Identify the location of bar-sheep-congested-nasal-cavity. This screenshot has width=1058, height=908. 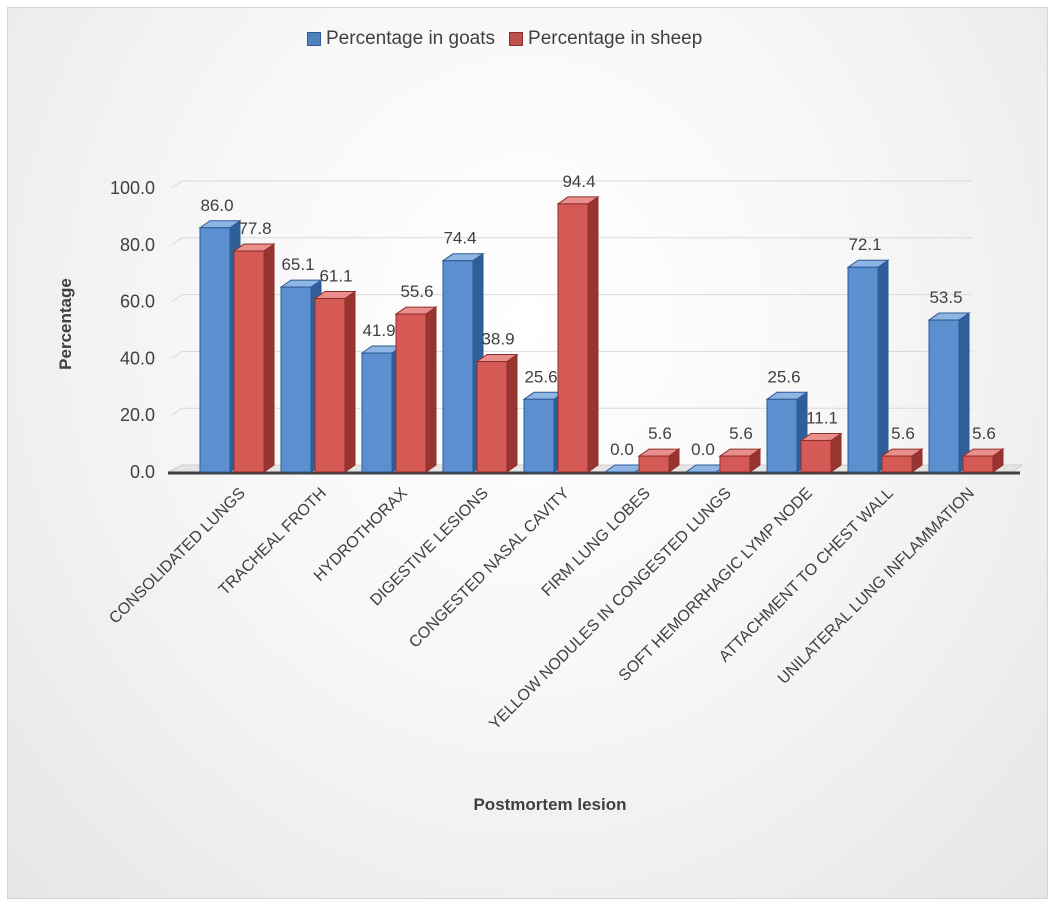
(578, 334).